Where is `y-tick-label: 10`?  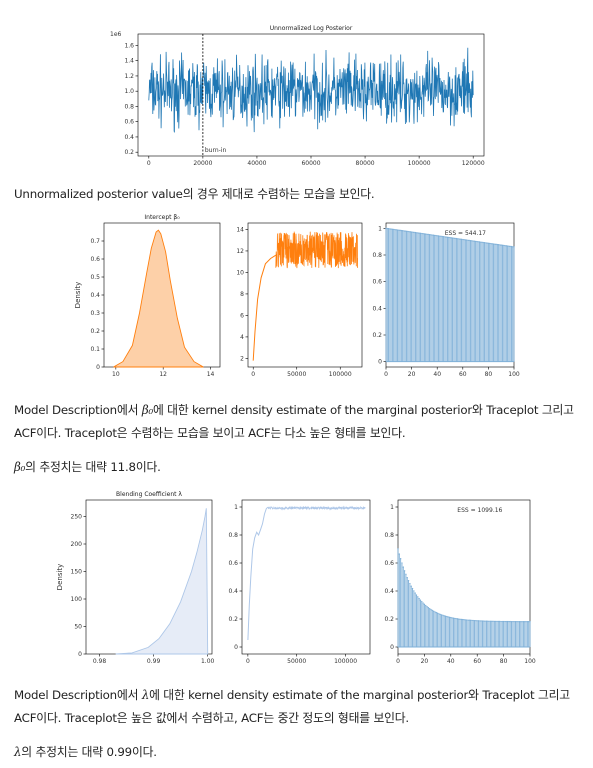 y-tick-label: 10 is located at coordinates (240, 272).